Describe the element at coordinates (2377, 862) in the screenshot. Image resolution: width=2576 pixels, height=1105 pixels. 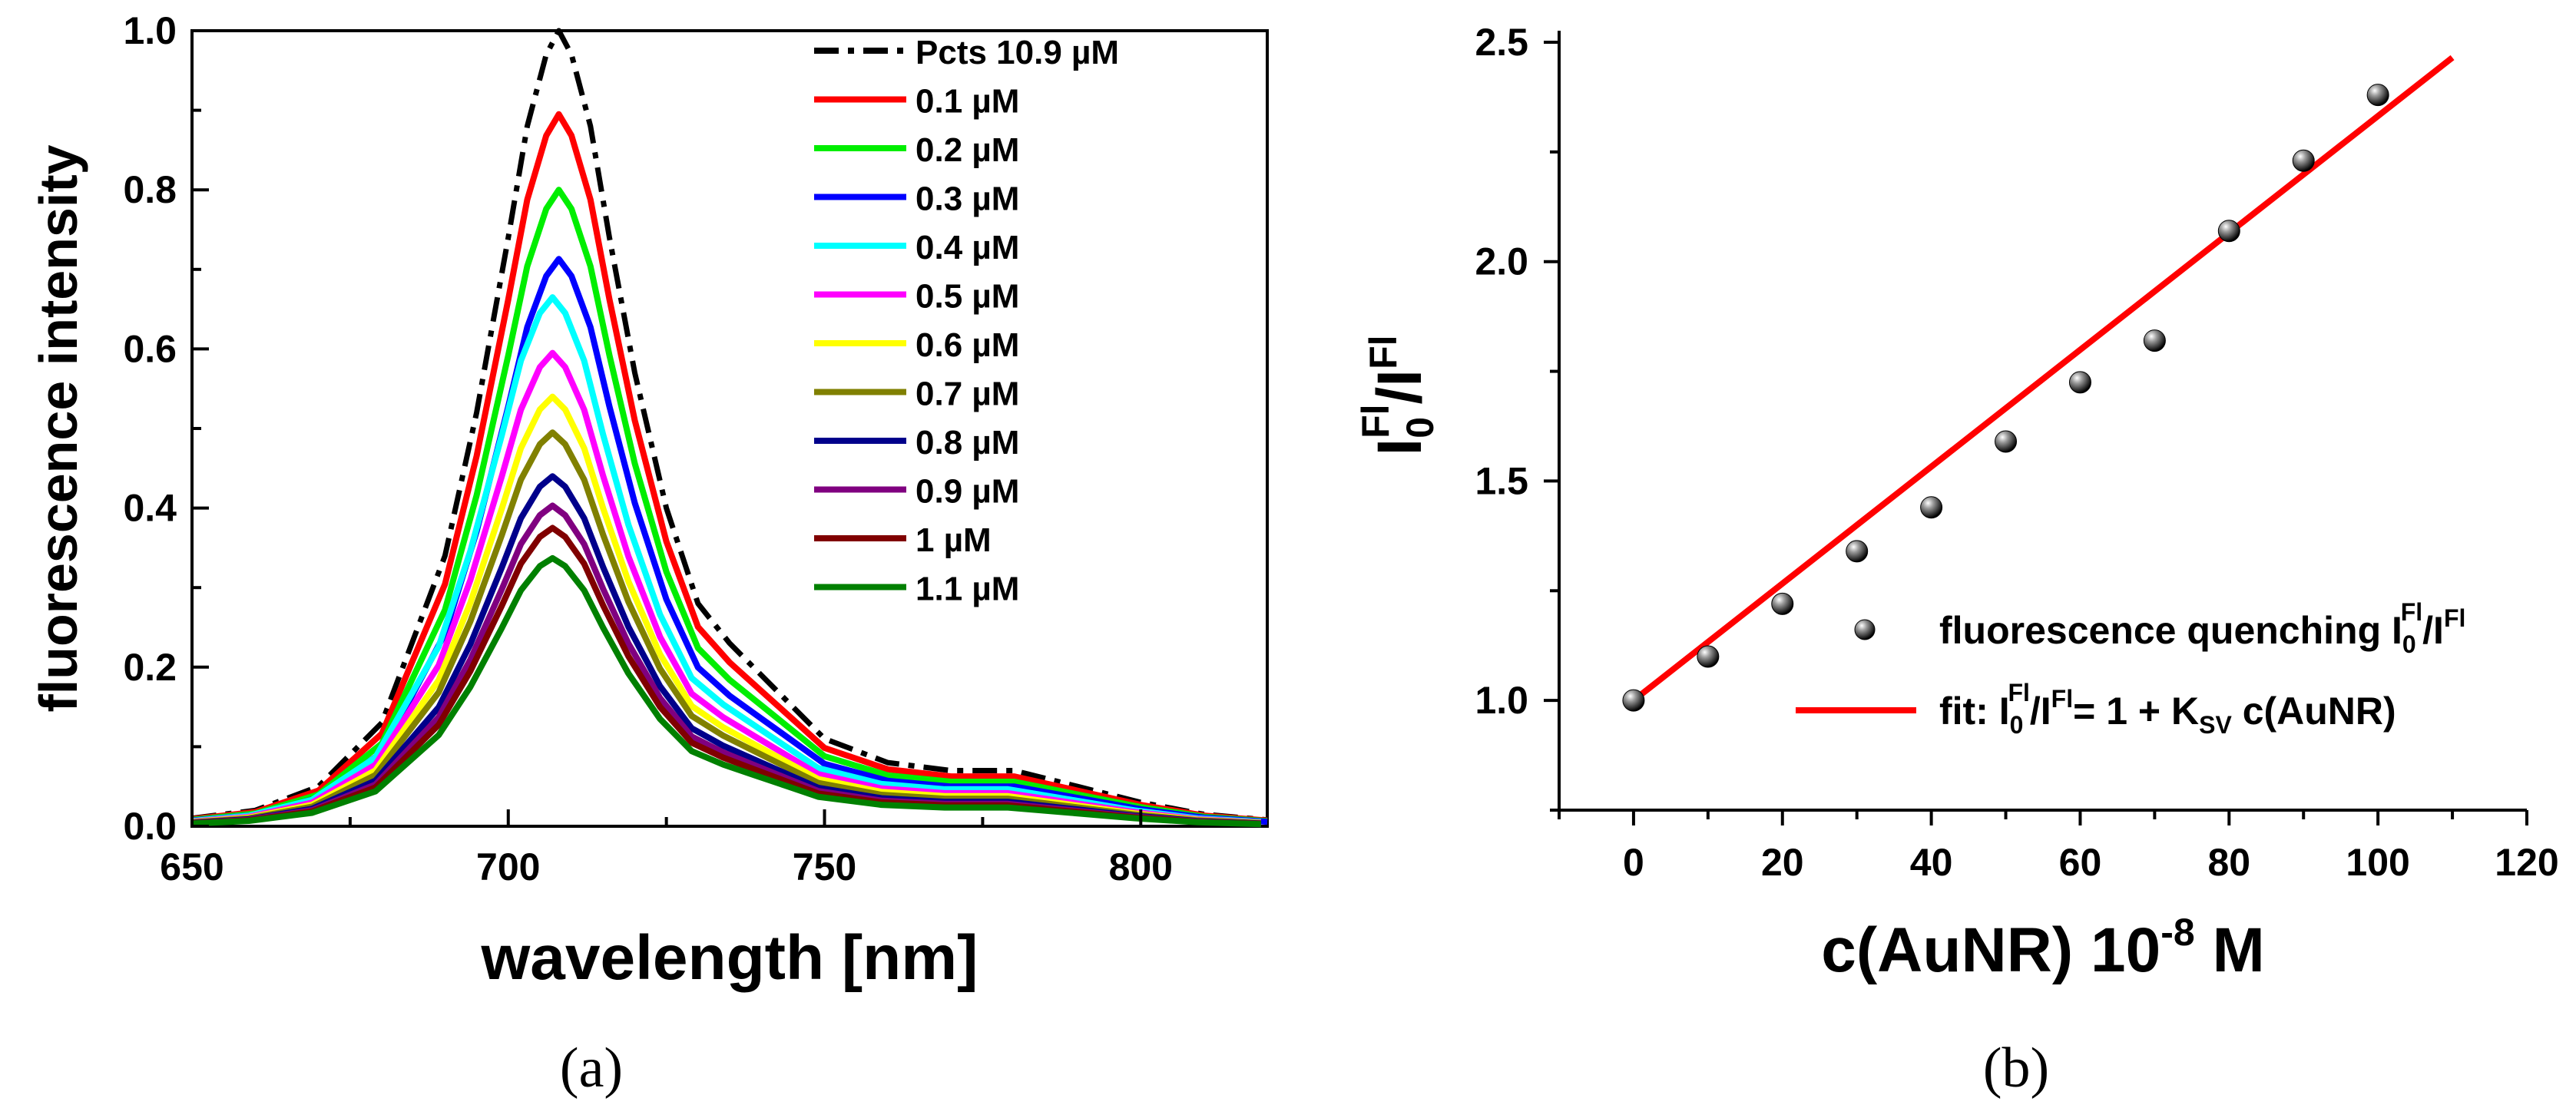
I see `b-x-tick-label: 100` at that location.